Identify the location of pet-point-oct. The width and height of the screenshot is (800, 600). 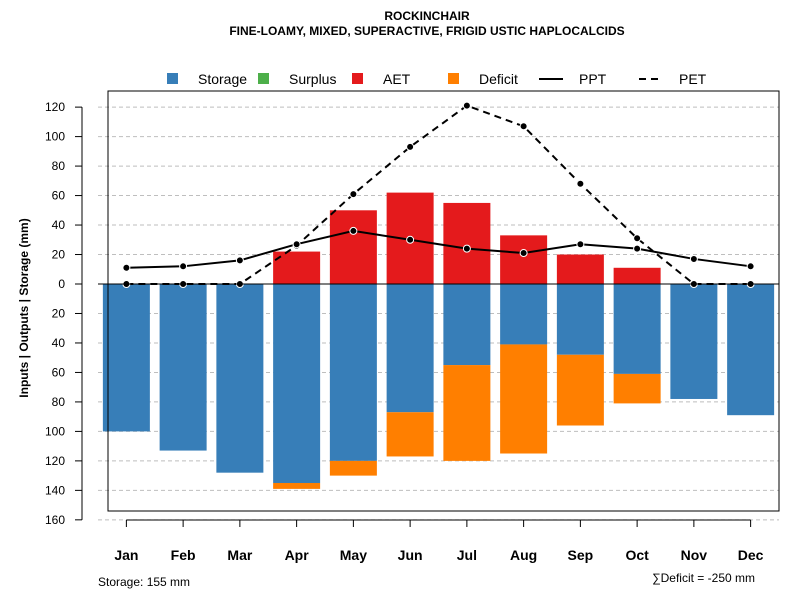
(637, 238).